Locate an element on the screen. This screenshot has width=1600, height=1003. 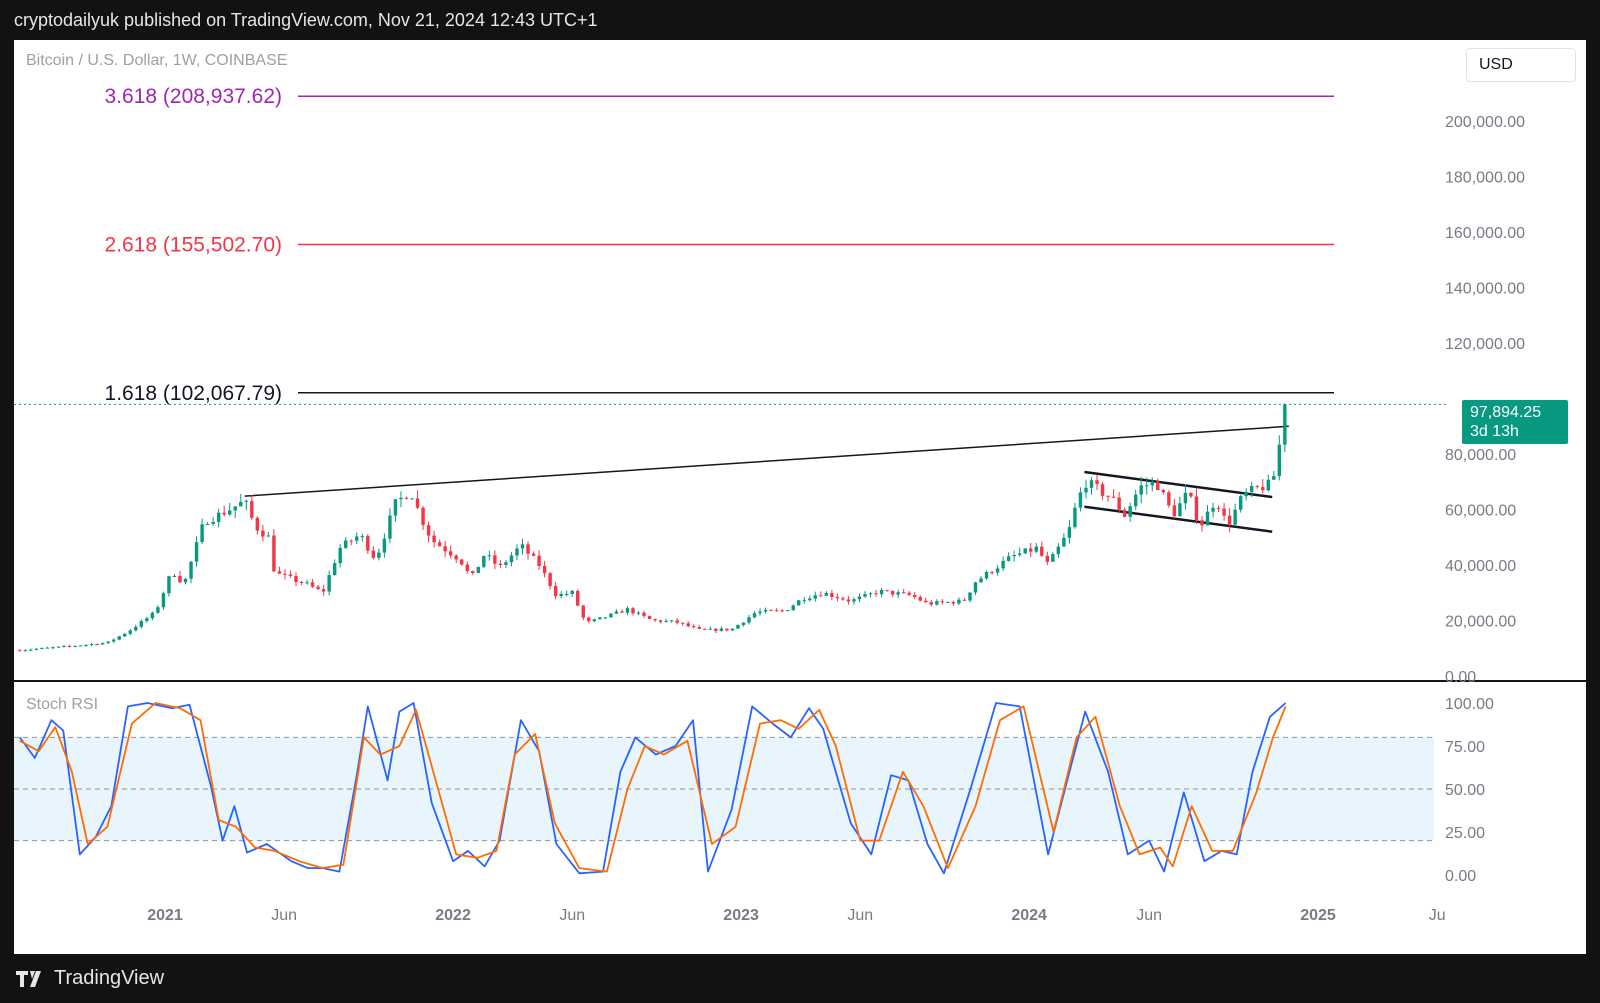
currency-button: USD is located at coordinates (1521, 65).